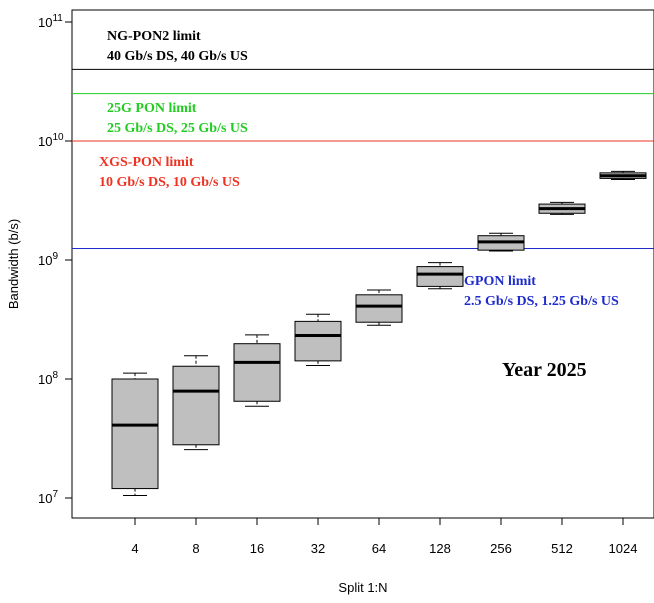  Describe the element at coordinates (541, 301) in the screenshot. I see `gpon-label-line2: 2.5 Gb/s DS, 1.25 Gb/s US` at that location.